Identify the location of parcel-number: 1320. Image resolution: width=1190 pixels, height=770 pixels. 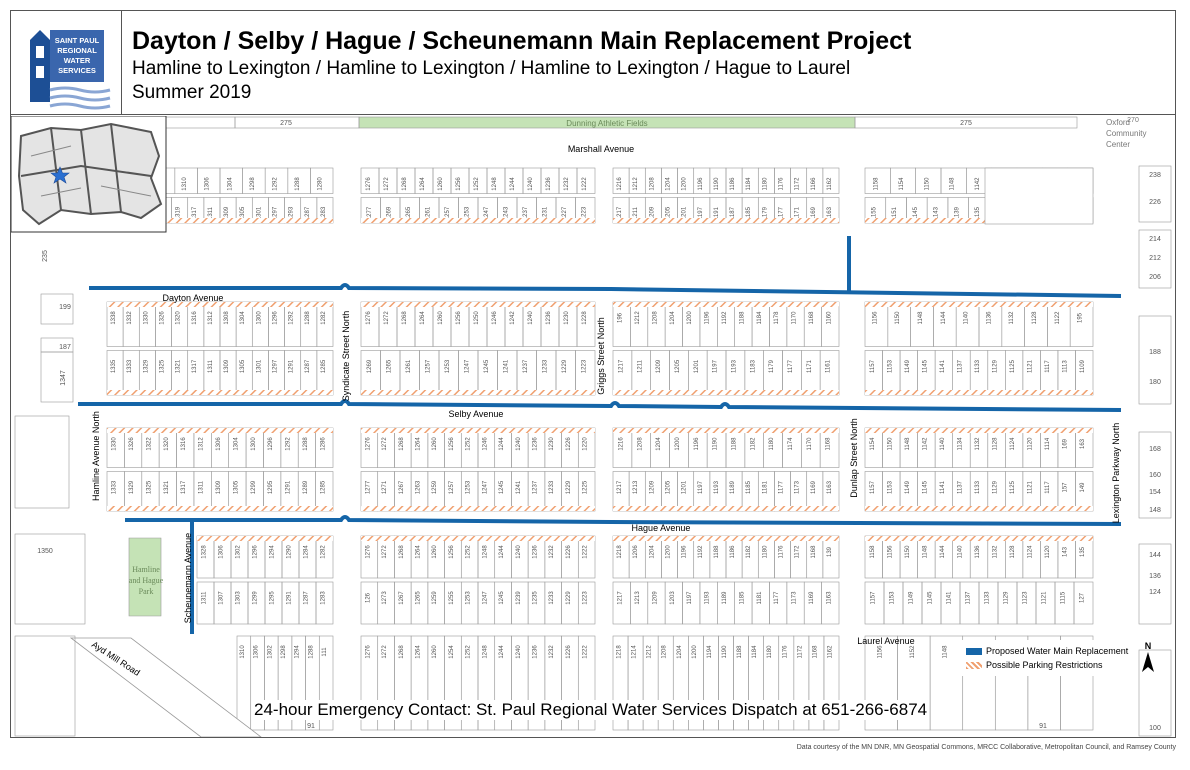
(167, 444).